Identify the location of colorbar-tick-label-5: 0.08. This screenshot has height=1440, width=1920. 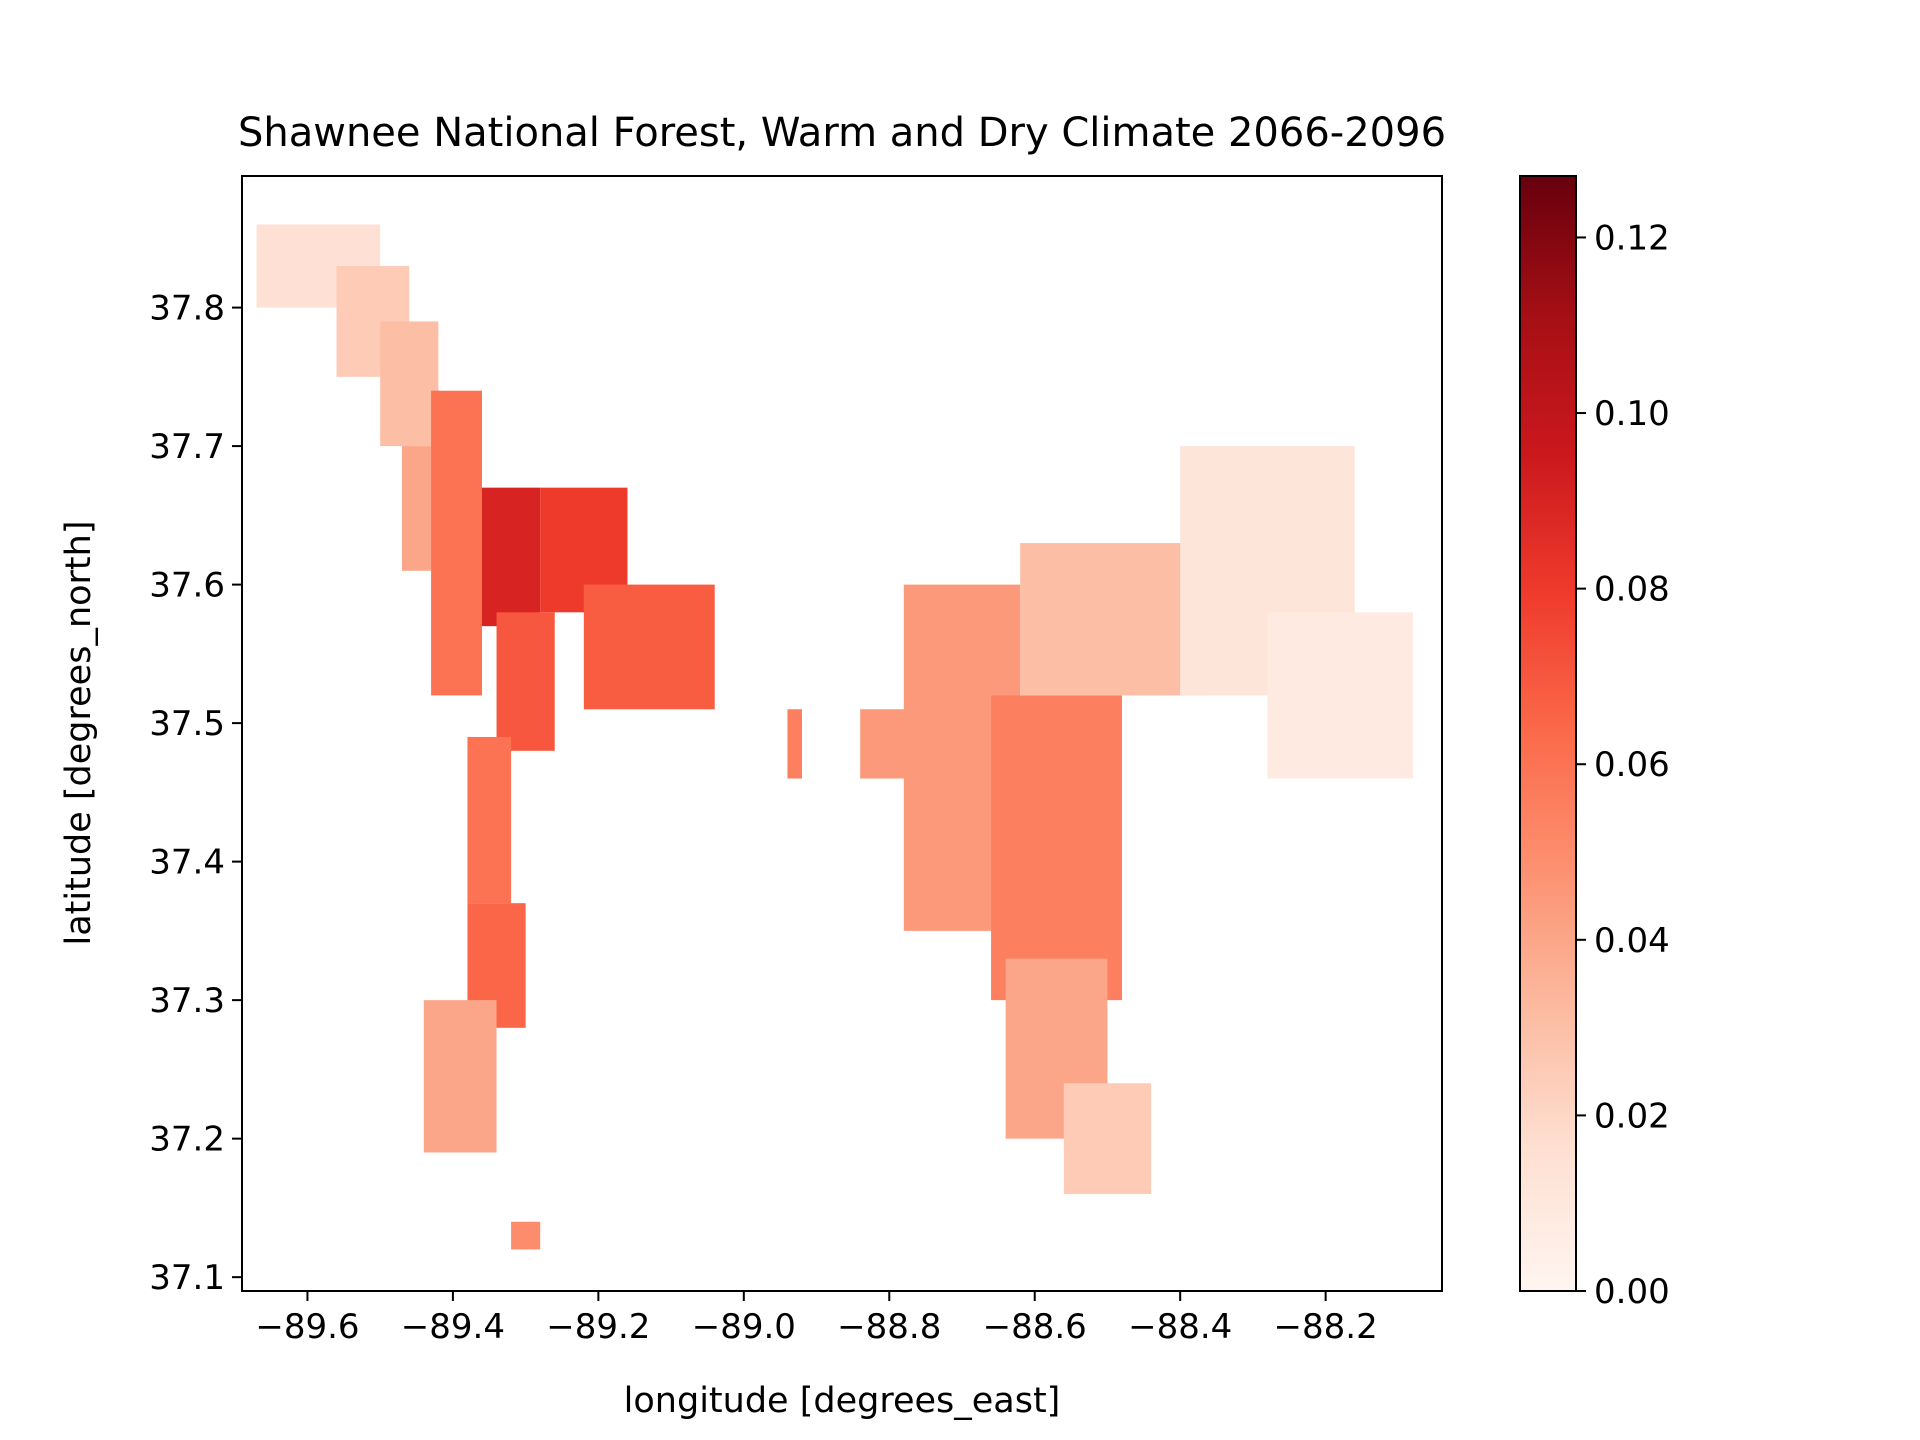
(1632, 590).